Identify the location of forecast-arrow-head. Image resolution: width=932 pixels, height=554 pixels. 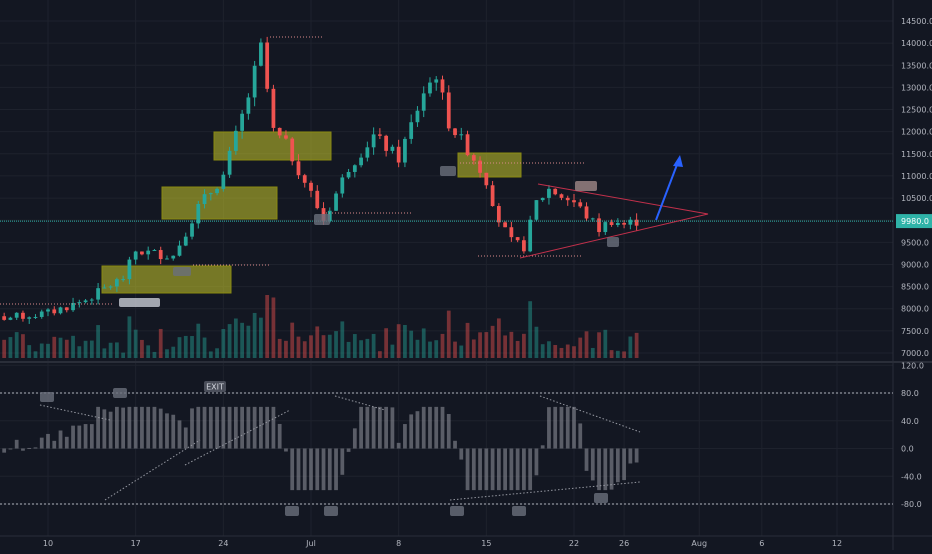
(678, 161).